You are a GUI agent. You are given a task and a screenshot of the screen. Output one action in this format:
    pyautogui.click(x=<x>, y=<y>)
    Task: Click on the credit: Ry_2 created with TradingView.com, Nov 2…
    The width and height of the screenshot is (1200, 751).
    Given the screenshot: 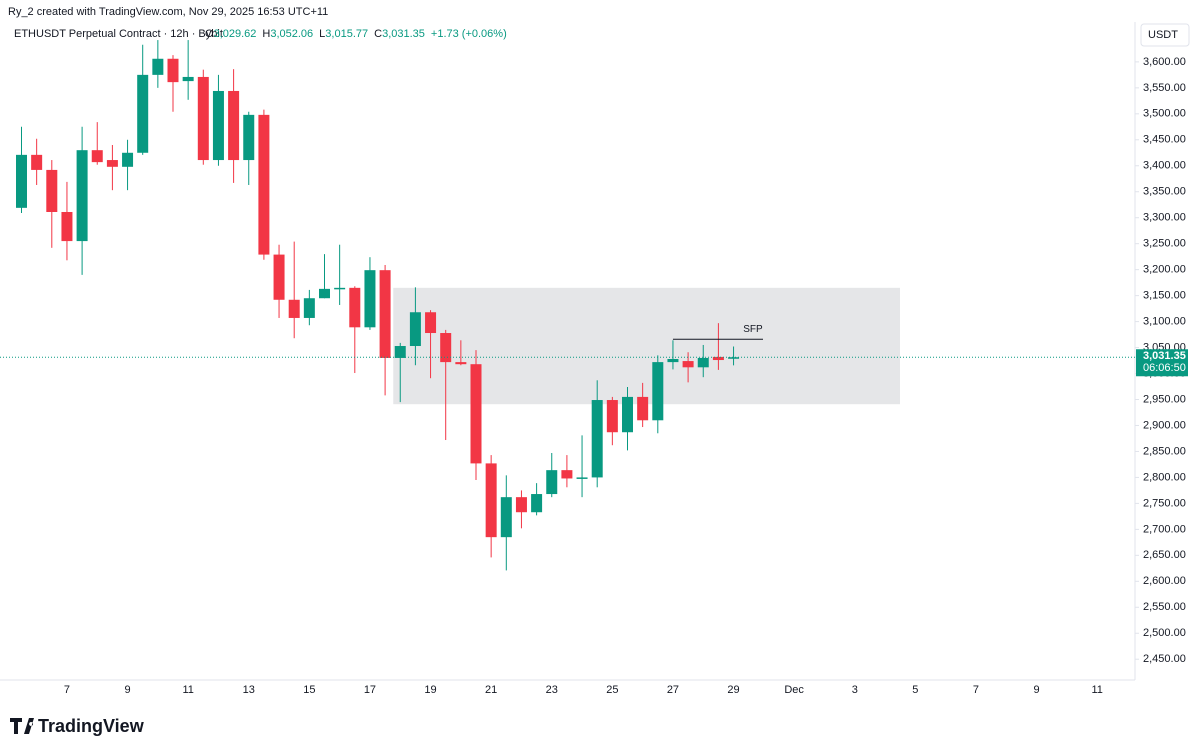 What is the action you would take?
    pyautogui.click(x=168, y=12)
    